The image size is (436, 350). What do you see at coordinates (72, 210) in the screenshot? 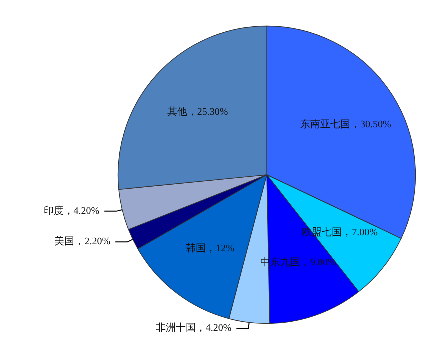
I see `slice-label: 印度，4.20%` at bounding box center [72, 210].